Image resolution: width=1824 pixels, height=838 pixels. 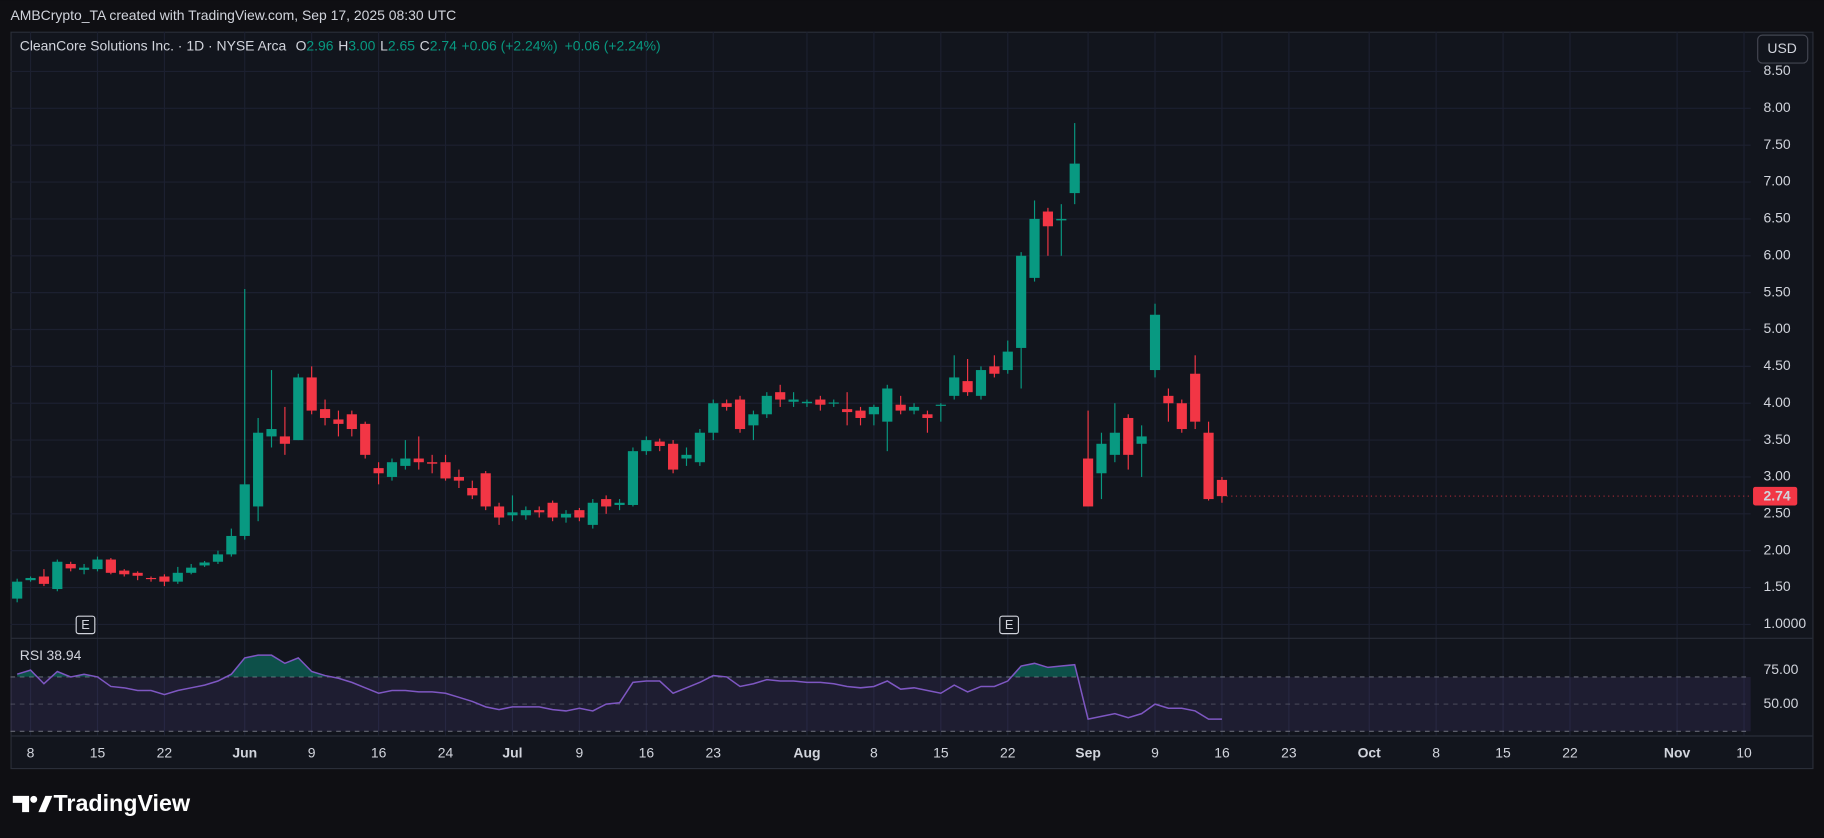 What do you see at coordinates (1677, 753) in the screenshot?
I see `x-tick-label: Nov` at bounding box center [1677, 753].